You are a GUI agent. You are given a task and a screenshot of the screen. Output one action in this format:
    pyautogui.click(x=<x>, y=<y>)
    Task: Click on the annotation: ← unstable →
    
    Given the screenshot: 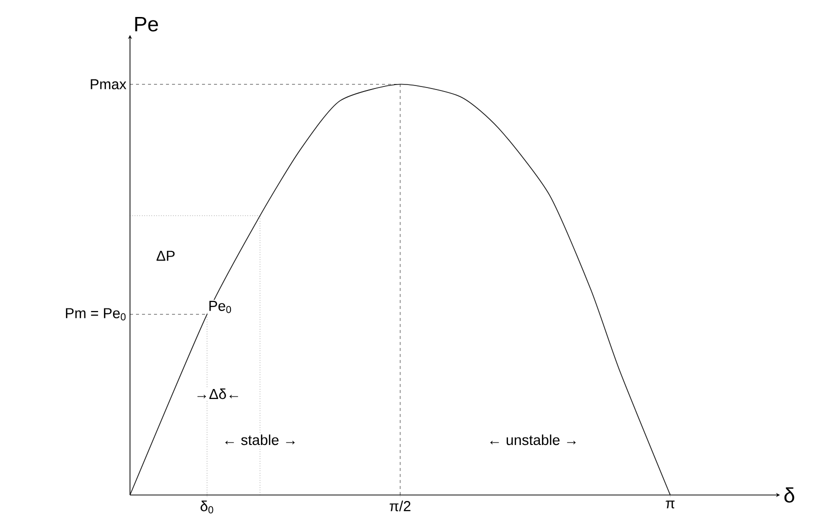 What is the action you would take?
    pyautogui.click(x=533, y=440)
    